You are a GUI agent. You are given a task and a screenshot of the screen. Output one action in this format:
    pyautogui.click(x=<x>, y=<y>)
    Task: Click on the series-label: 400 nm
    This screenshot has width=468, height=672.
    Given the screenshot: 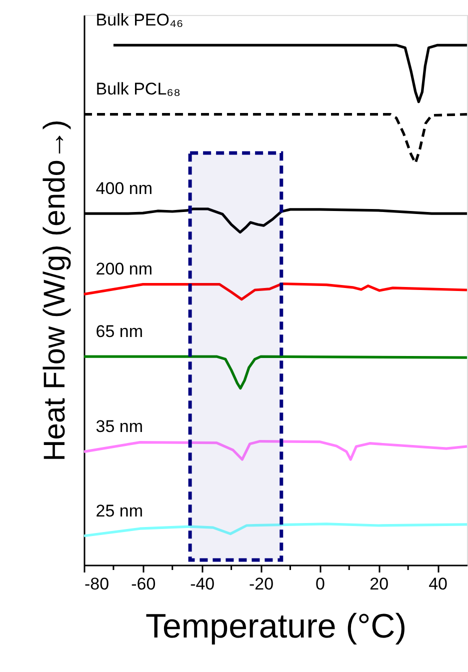 What is the action you would take?
    pyautogui.click(x=124, y=188)
    